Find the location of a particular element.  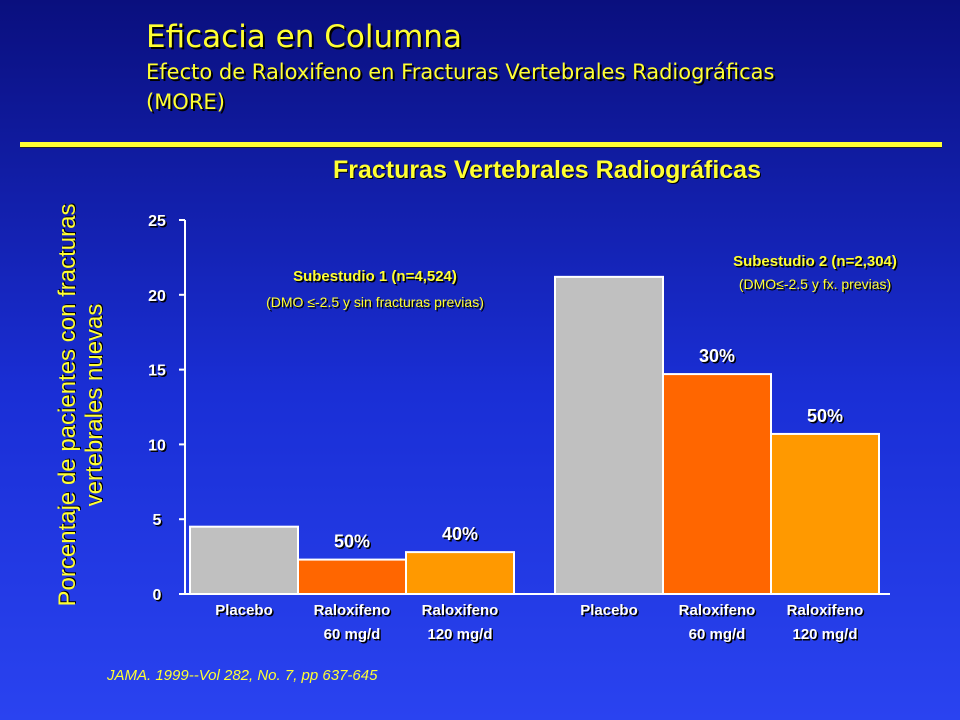

group-title-2-shadow: Subestudio 2 (n=2,304) is located at coordinates (817, 263).